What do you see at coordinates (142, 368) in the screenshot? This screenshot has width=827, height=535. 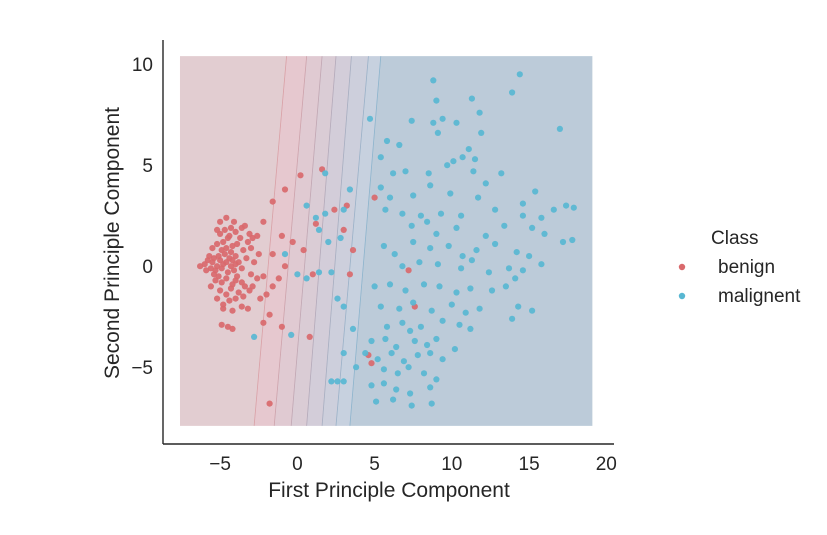 I see `y-tick-label: −5` at bounding box center [142, 368].